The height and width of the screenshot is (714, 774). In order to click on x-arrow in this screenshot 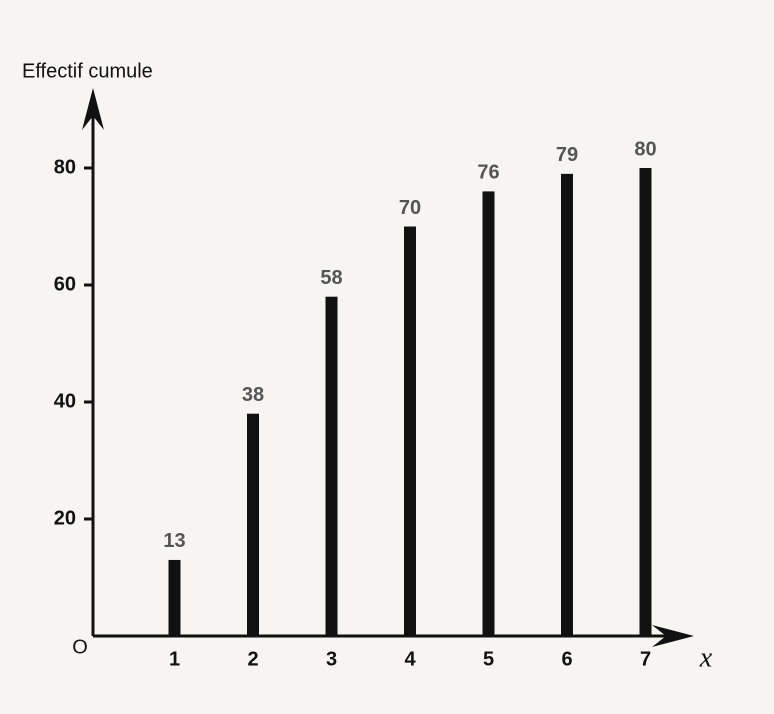, I will do `click(673, 636)`.